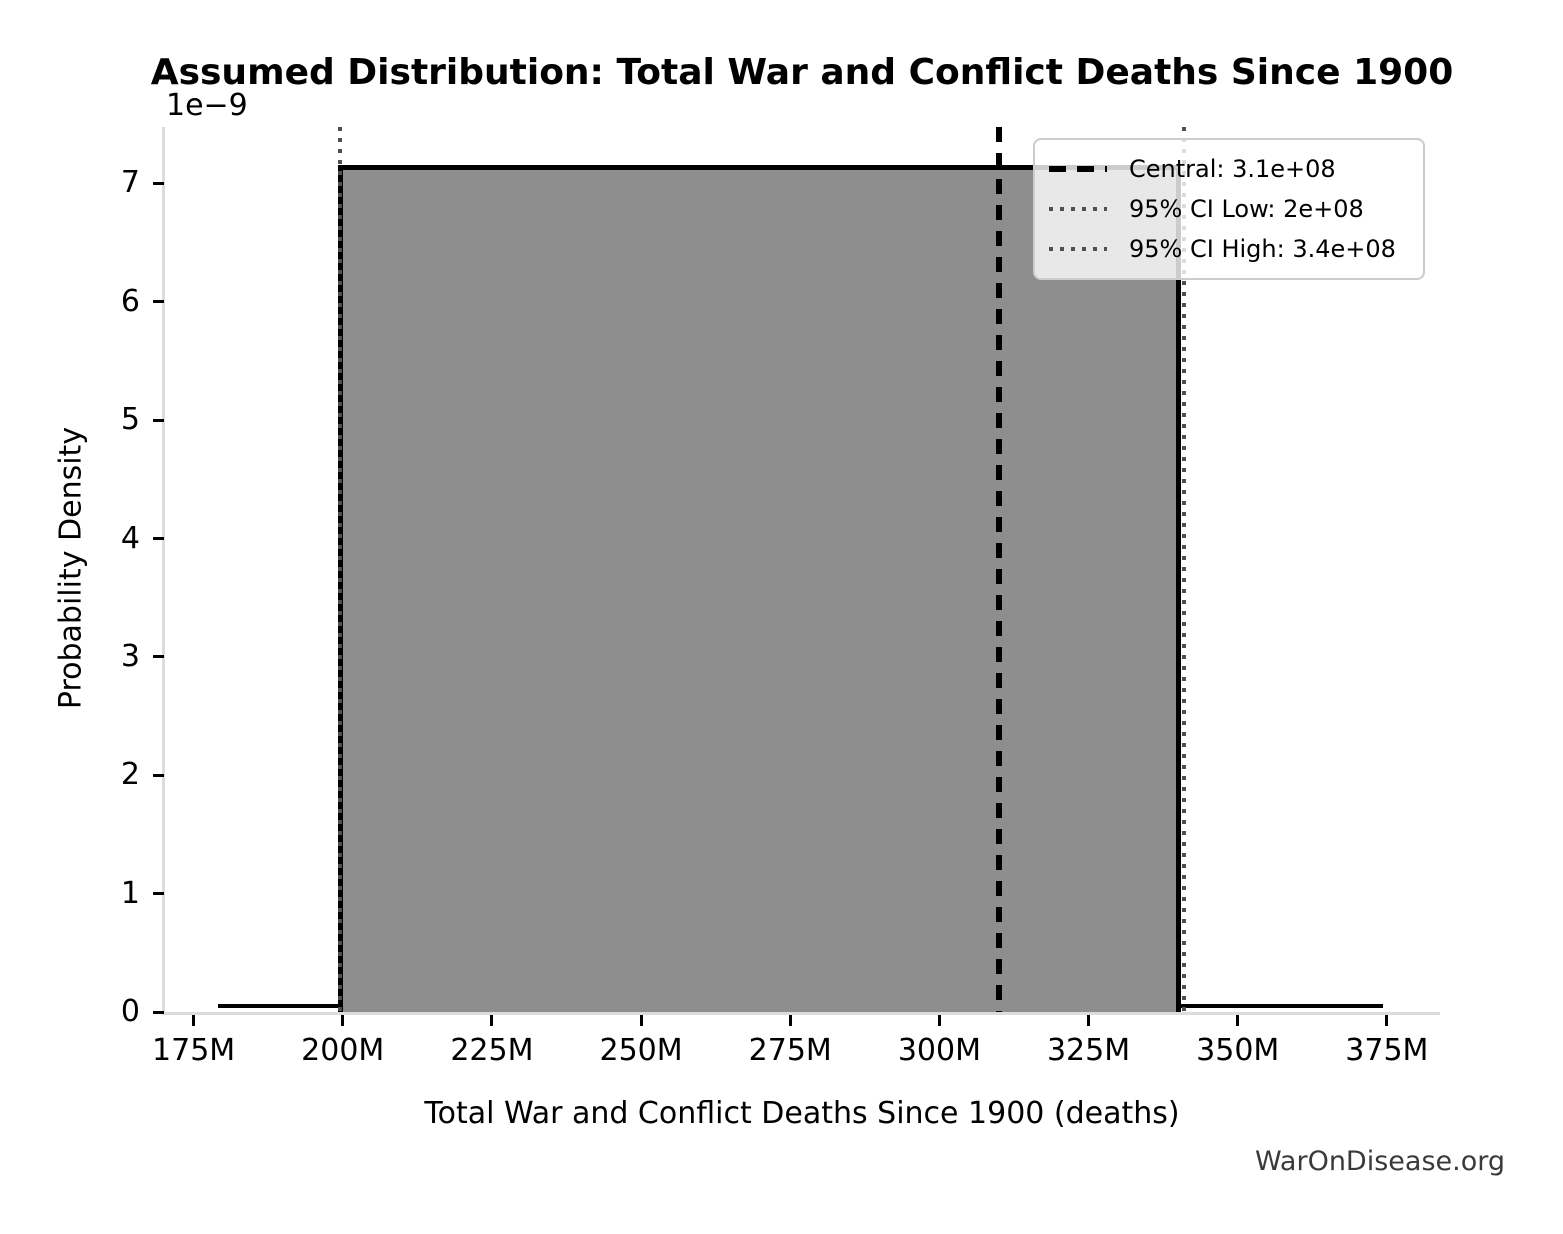 The image size is (1563, 1234). I want to click on legend-row: 95% CI Low: 2e+08, so click(1229, 209).